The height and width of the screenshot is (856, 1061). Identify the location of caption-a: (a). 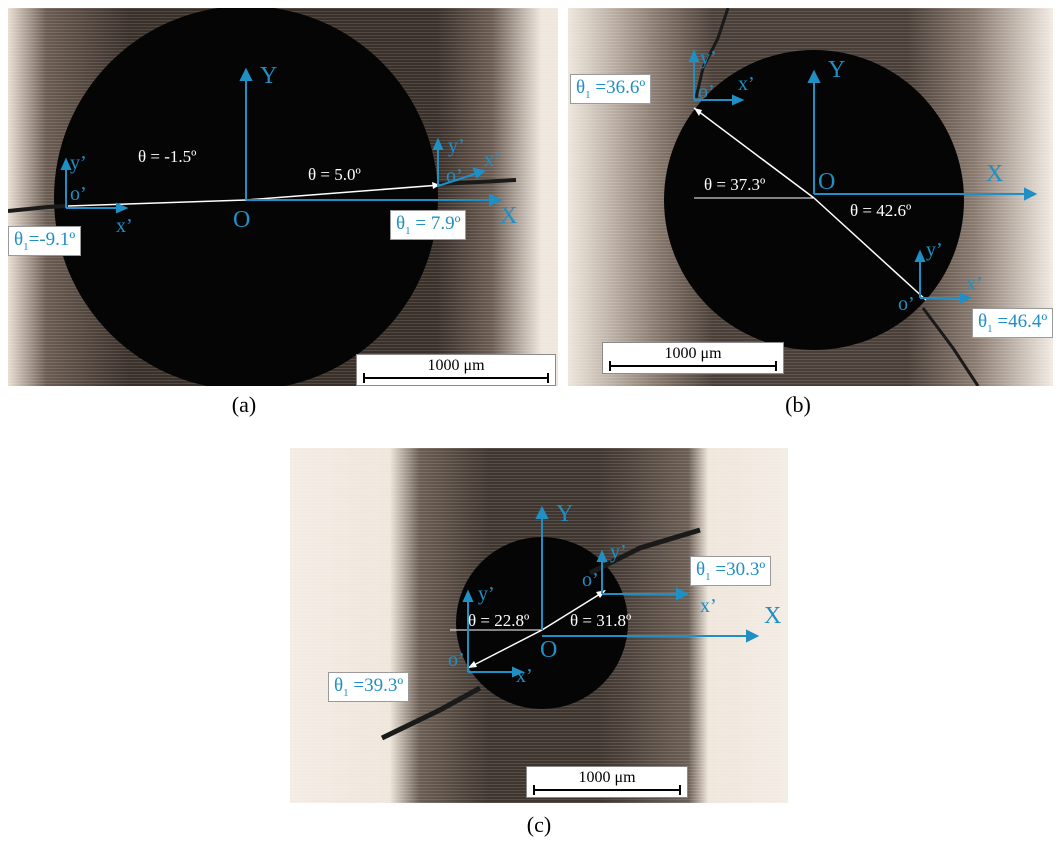
(244, 404).